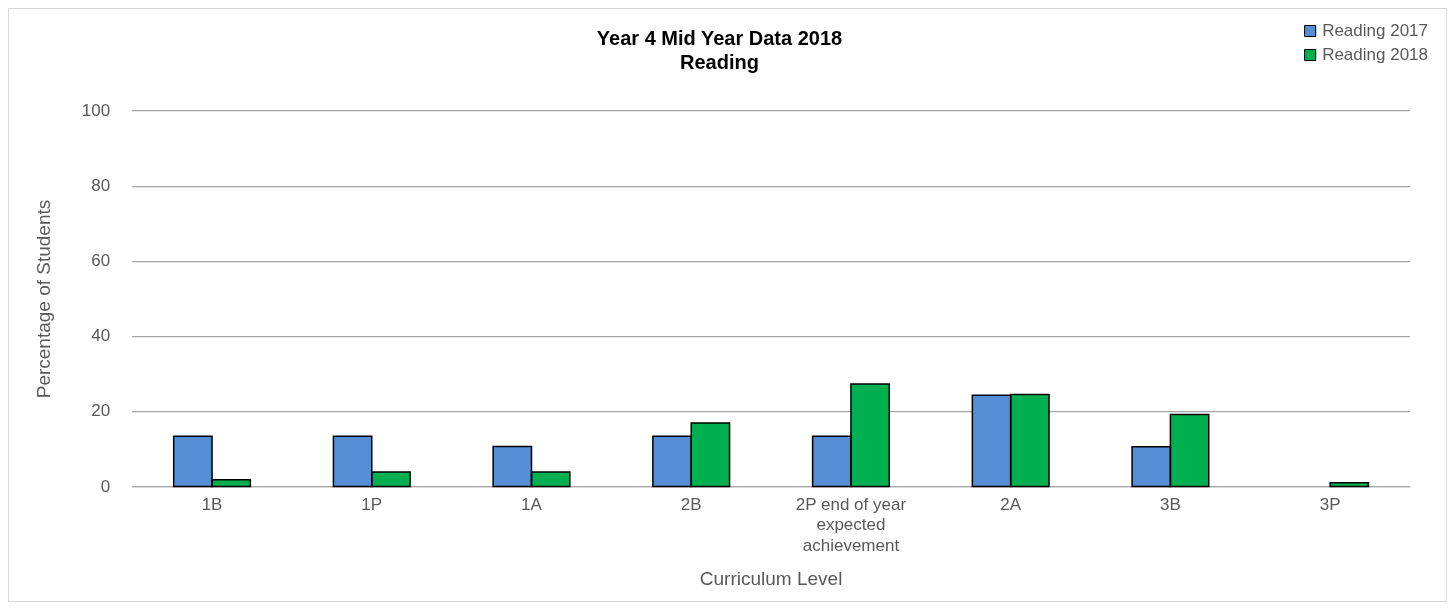 This screenshot has height=610, width=1455. I want to click on y-tick-label: 80, so click(101, 185).